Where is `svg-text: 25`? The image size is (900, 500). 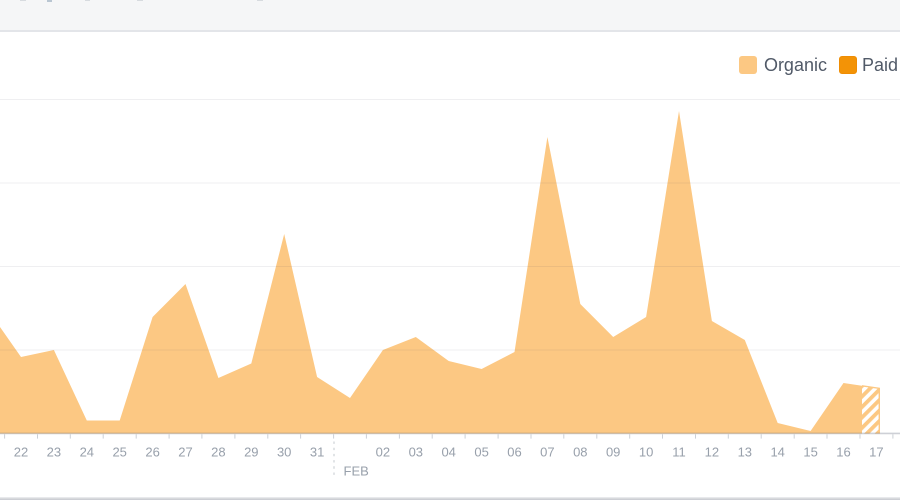
svg-text: 25 is located at coordinates (119, 452).